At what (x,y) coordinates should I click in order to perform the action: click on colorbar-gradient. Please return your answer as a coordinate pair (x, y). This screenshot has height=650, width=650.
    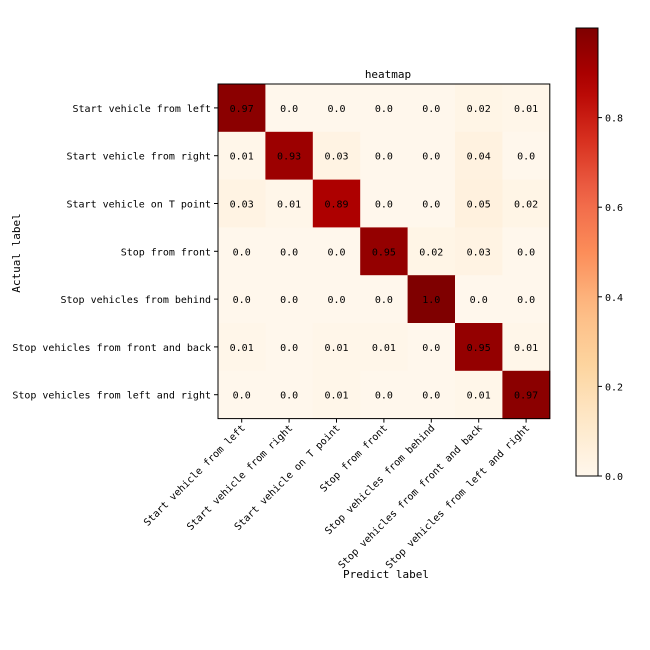
    Looking at the image, I should click on (587, 252).